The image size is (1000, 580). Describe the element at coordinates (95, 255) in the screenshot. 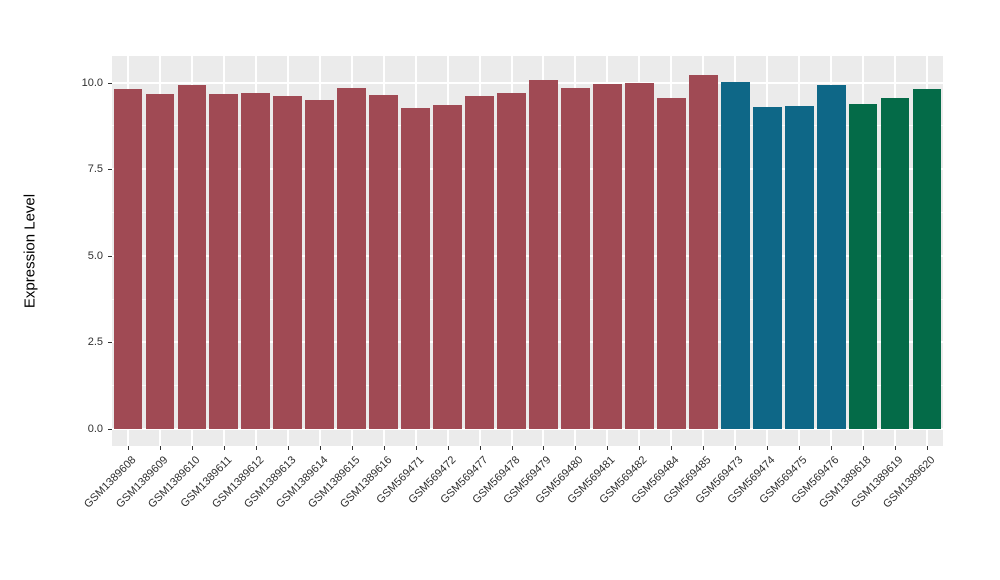

I see `y-tick-label: 5.0` at that location.